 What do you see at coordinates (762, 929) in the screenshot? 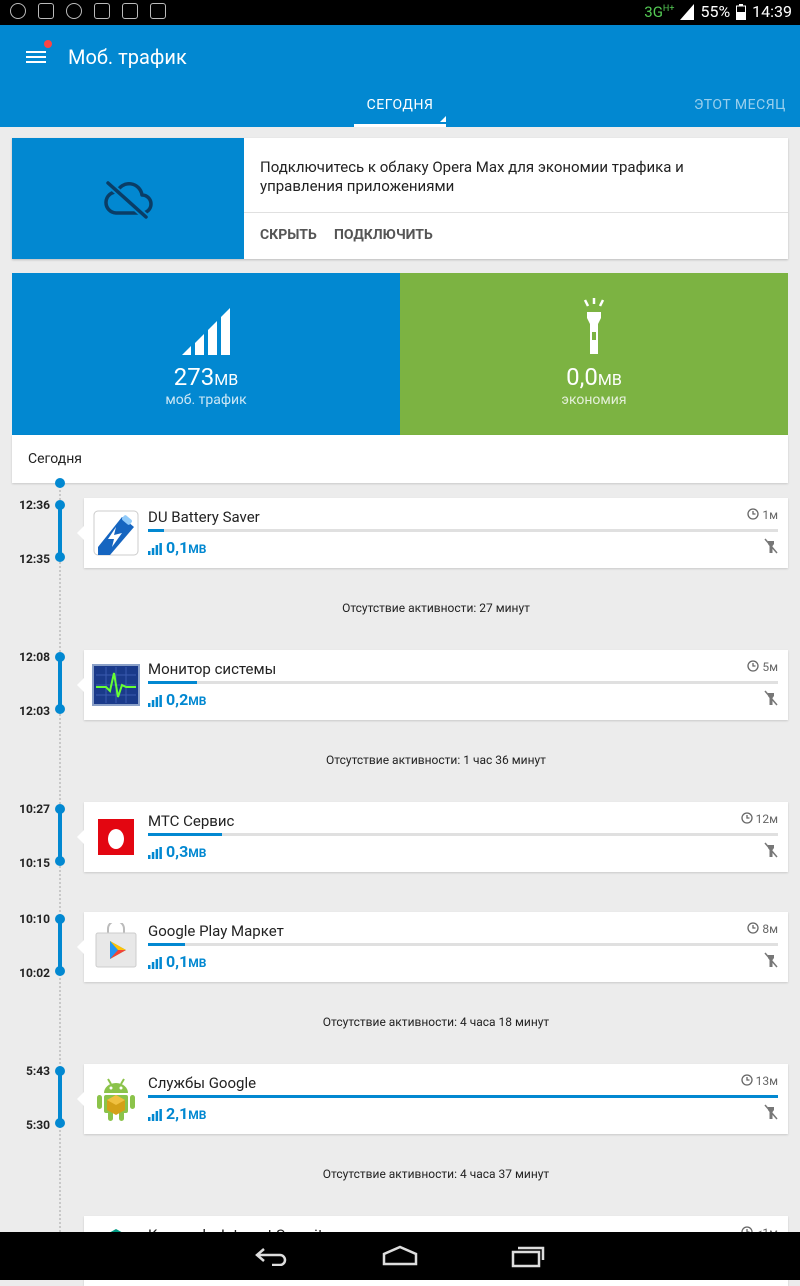
I see `duration: 8м` at bounding box center [762, 929].